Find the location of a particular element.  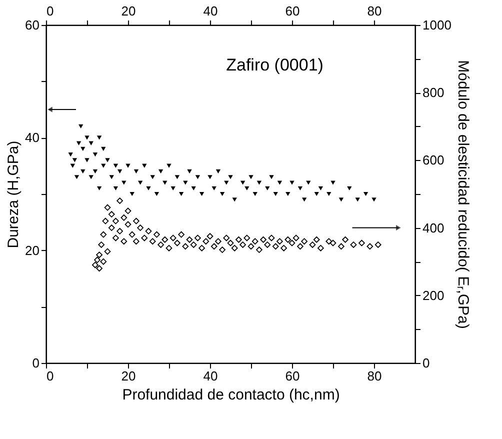

y2-axis-title: Módulo de elesticidad reducido( Eᵣ,GPa) is located at coordinates (463, 194).